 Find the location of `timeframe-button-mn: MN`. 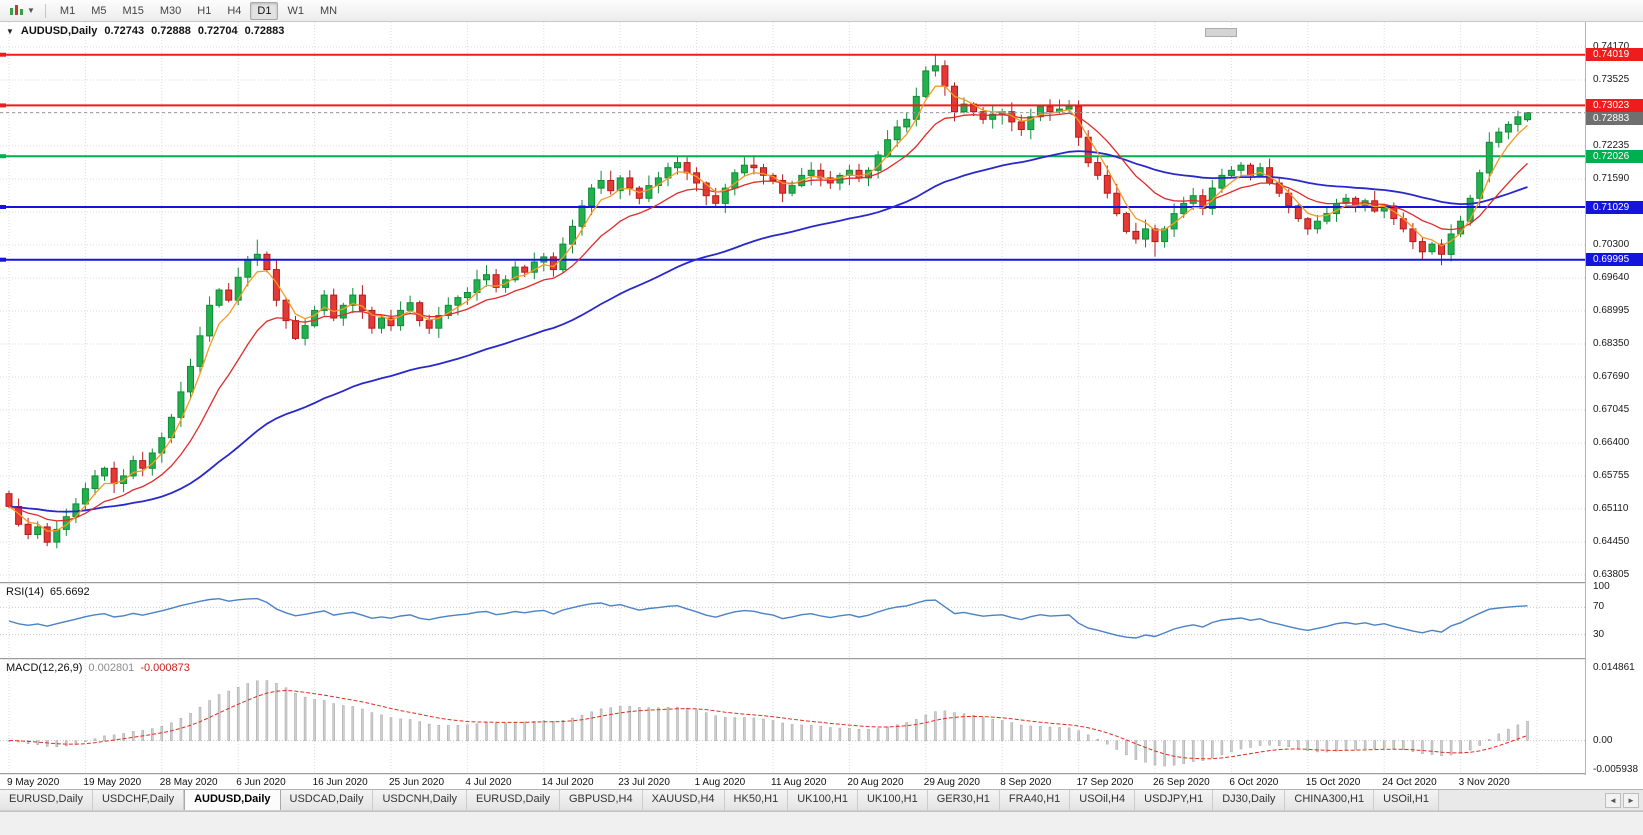

timeframe-button-mn: MN is located at coordinates (328, 10).